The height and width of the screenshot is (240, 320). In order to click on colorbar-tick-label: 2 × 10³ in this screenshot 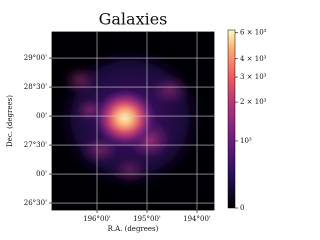, I will do `click(253, 102)`.